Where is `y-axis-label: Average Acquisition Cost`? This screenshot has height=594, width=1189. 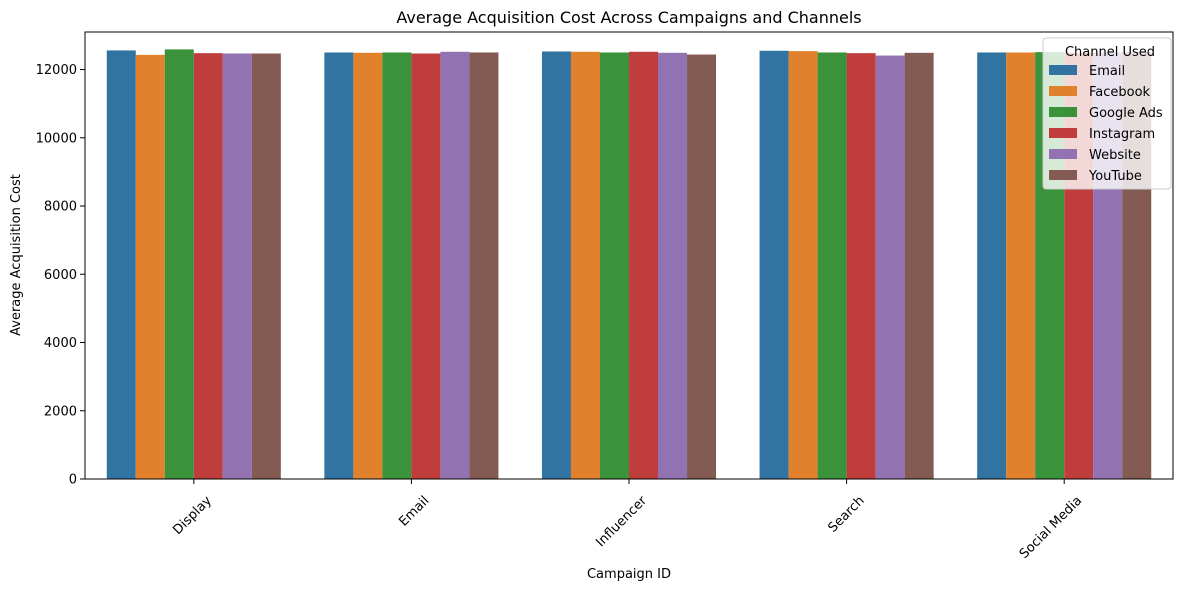 y-axis-label: Average Acquisition Cost is located at coordinates (16, 255).